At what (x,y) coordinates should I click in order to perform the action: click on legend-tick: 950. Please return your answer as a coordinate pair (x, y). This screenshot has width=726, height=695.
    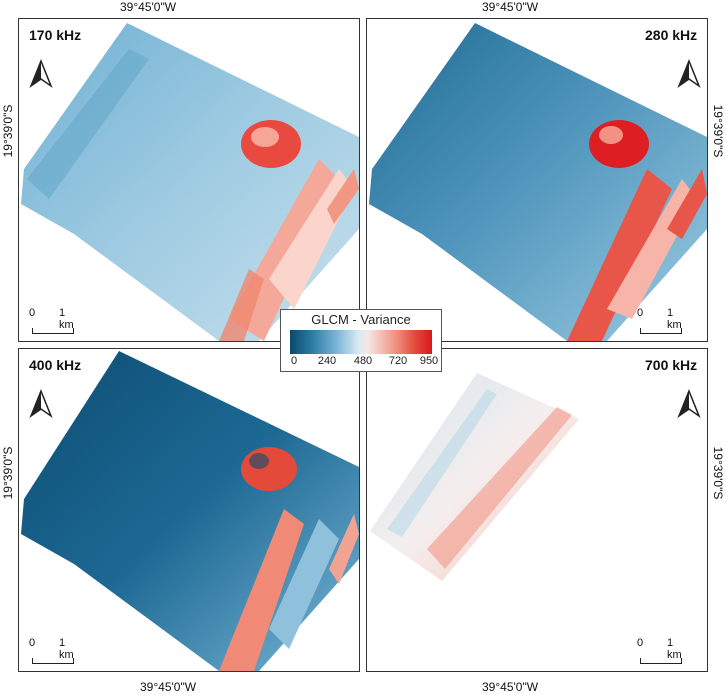
    Looking at the image, I should click on (429, 361).